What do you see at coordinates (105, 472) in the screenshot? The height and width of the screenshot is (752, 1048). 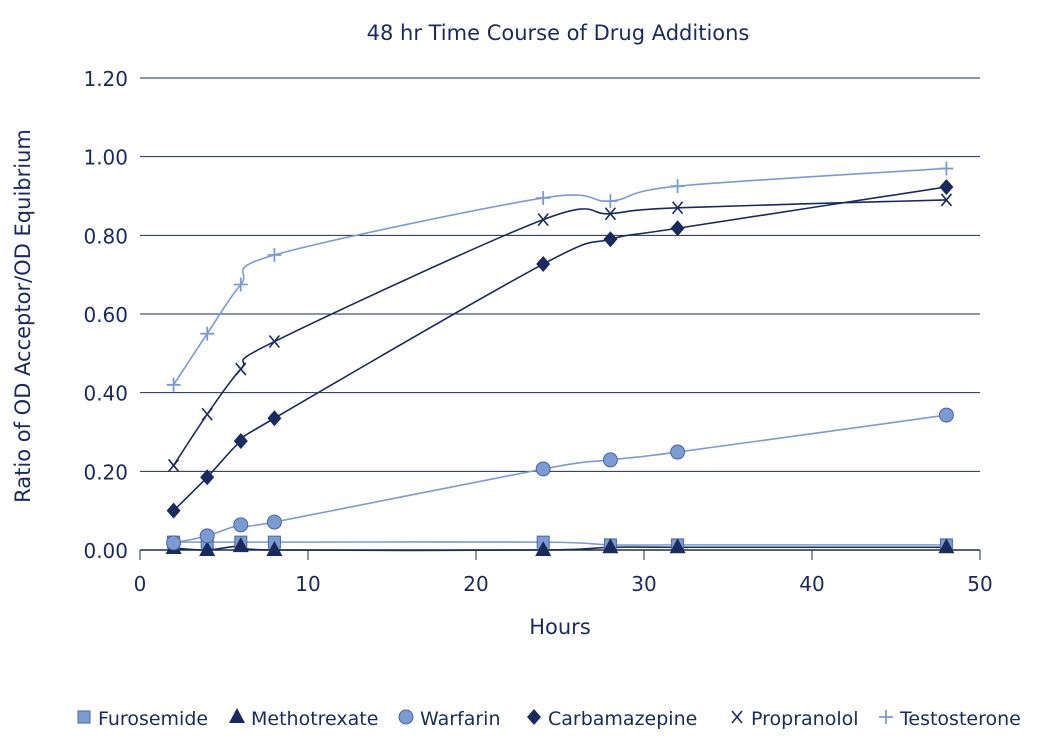 I see `y-tick-label: 0.20` at bounding box center [105, 472].